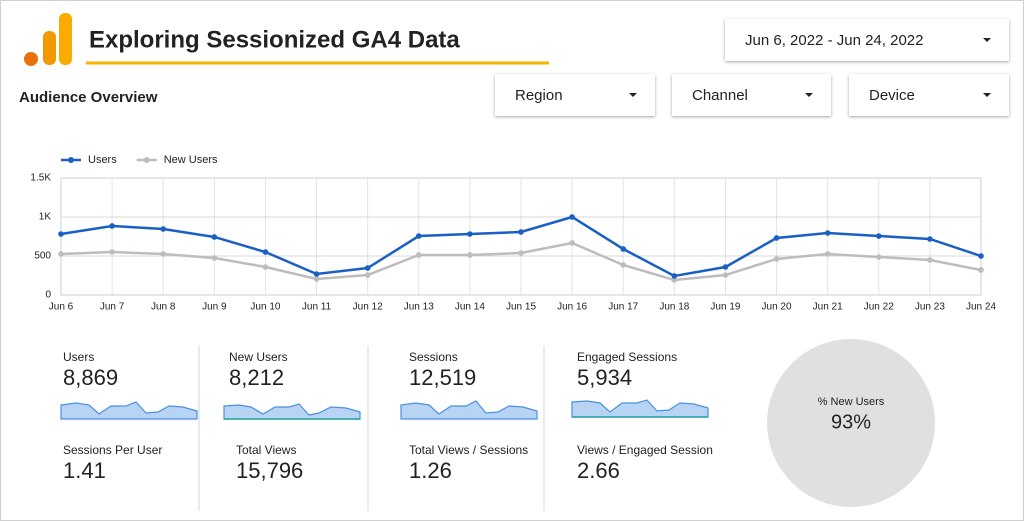 The width and height of the screenshot is (1024, 521). I want to click on scorecard-label: Views / Engaged Session, so click(645, 450).